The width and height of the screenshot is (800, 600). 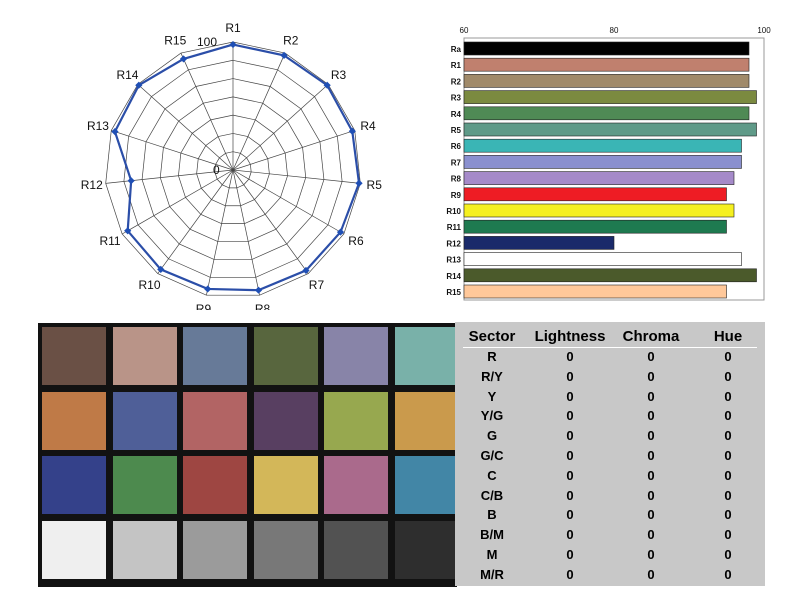 I want to click on bar-r8, so click(x=599, y=178).